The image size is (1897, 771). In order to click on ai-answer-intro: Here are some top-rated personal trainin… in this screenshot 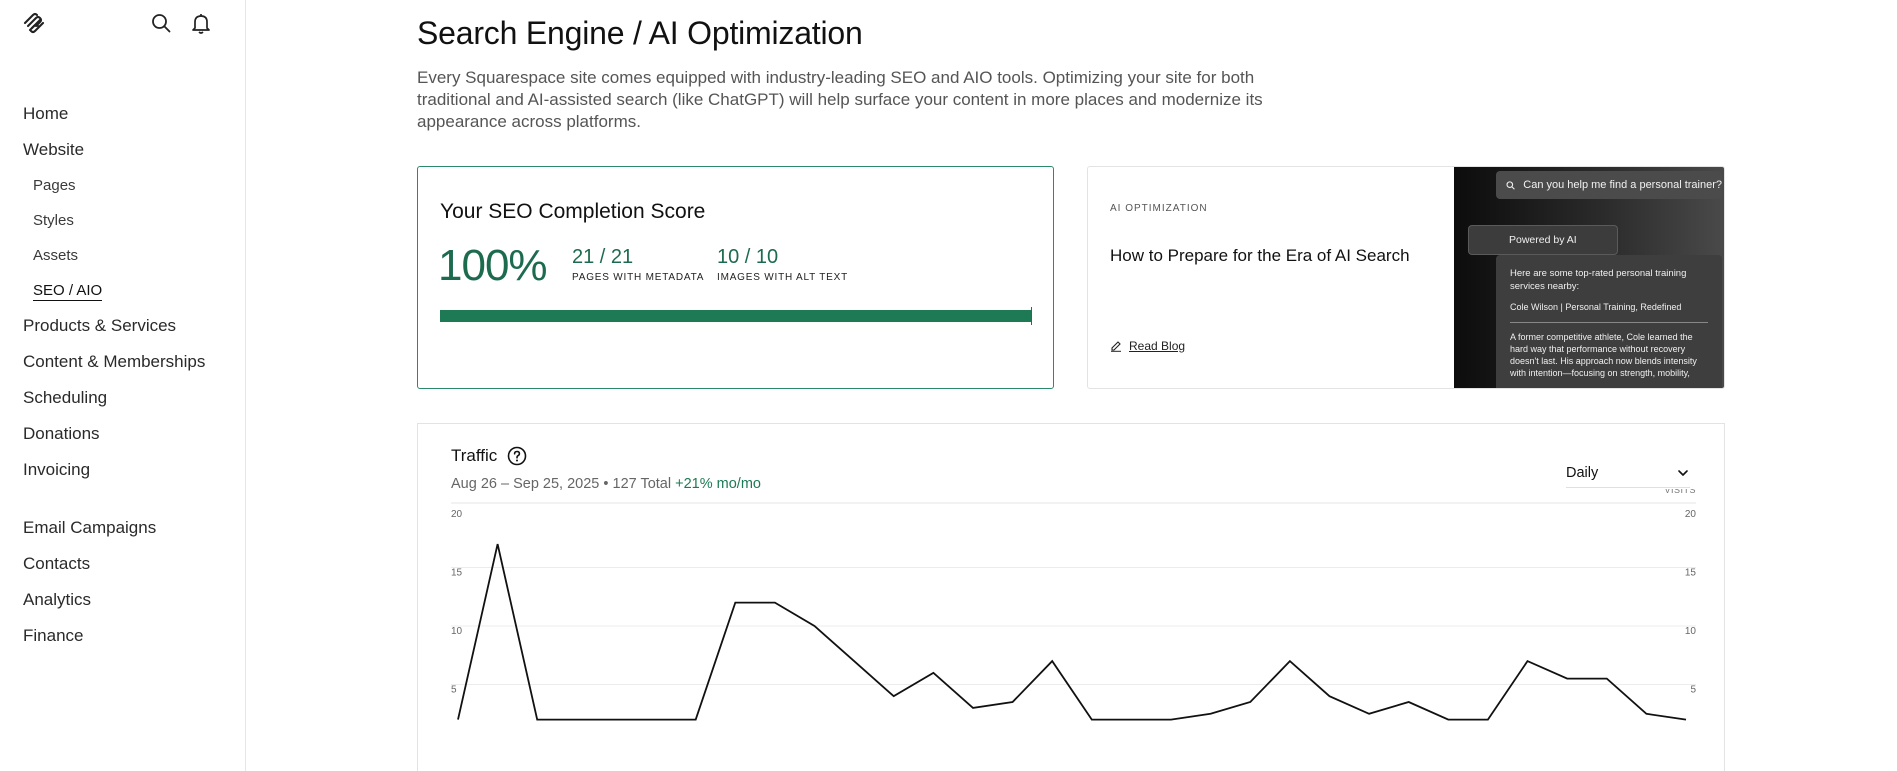, I will do `click(1598, 280)`.